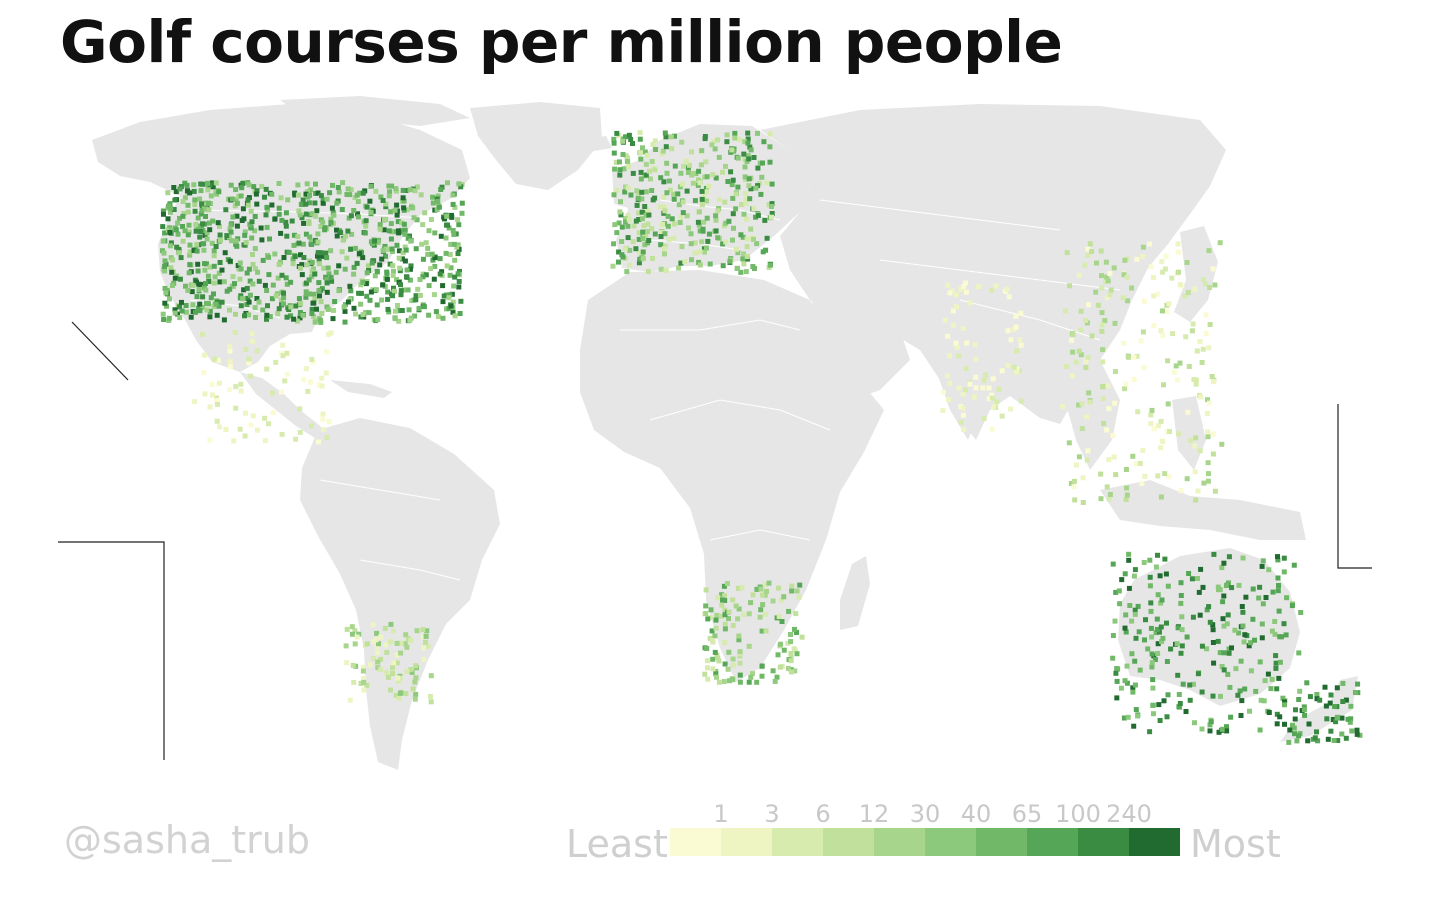 The image size is (1456, 908). What do you see at coordinates (925, 814) in the screenshot?
I see `legend-thresholds: 1 3 6 12 30 40 65 100 240` at bounding box center [925, 814].